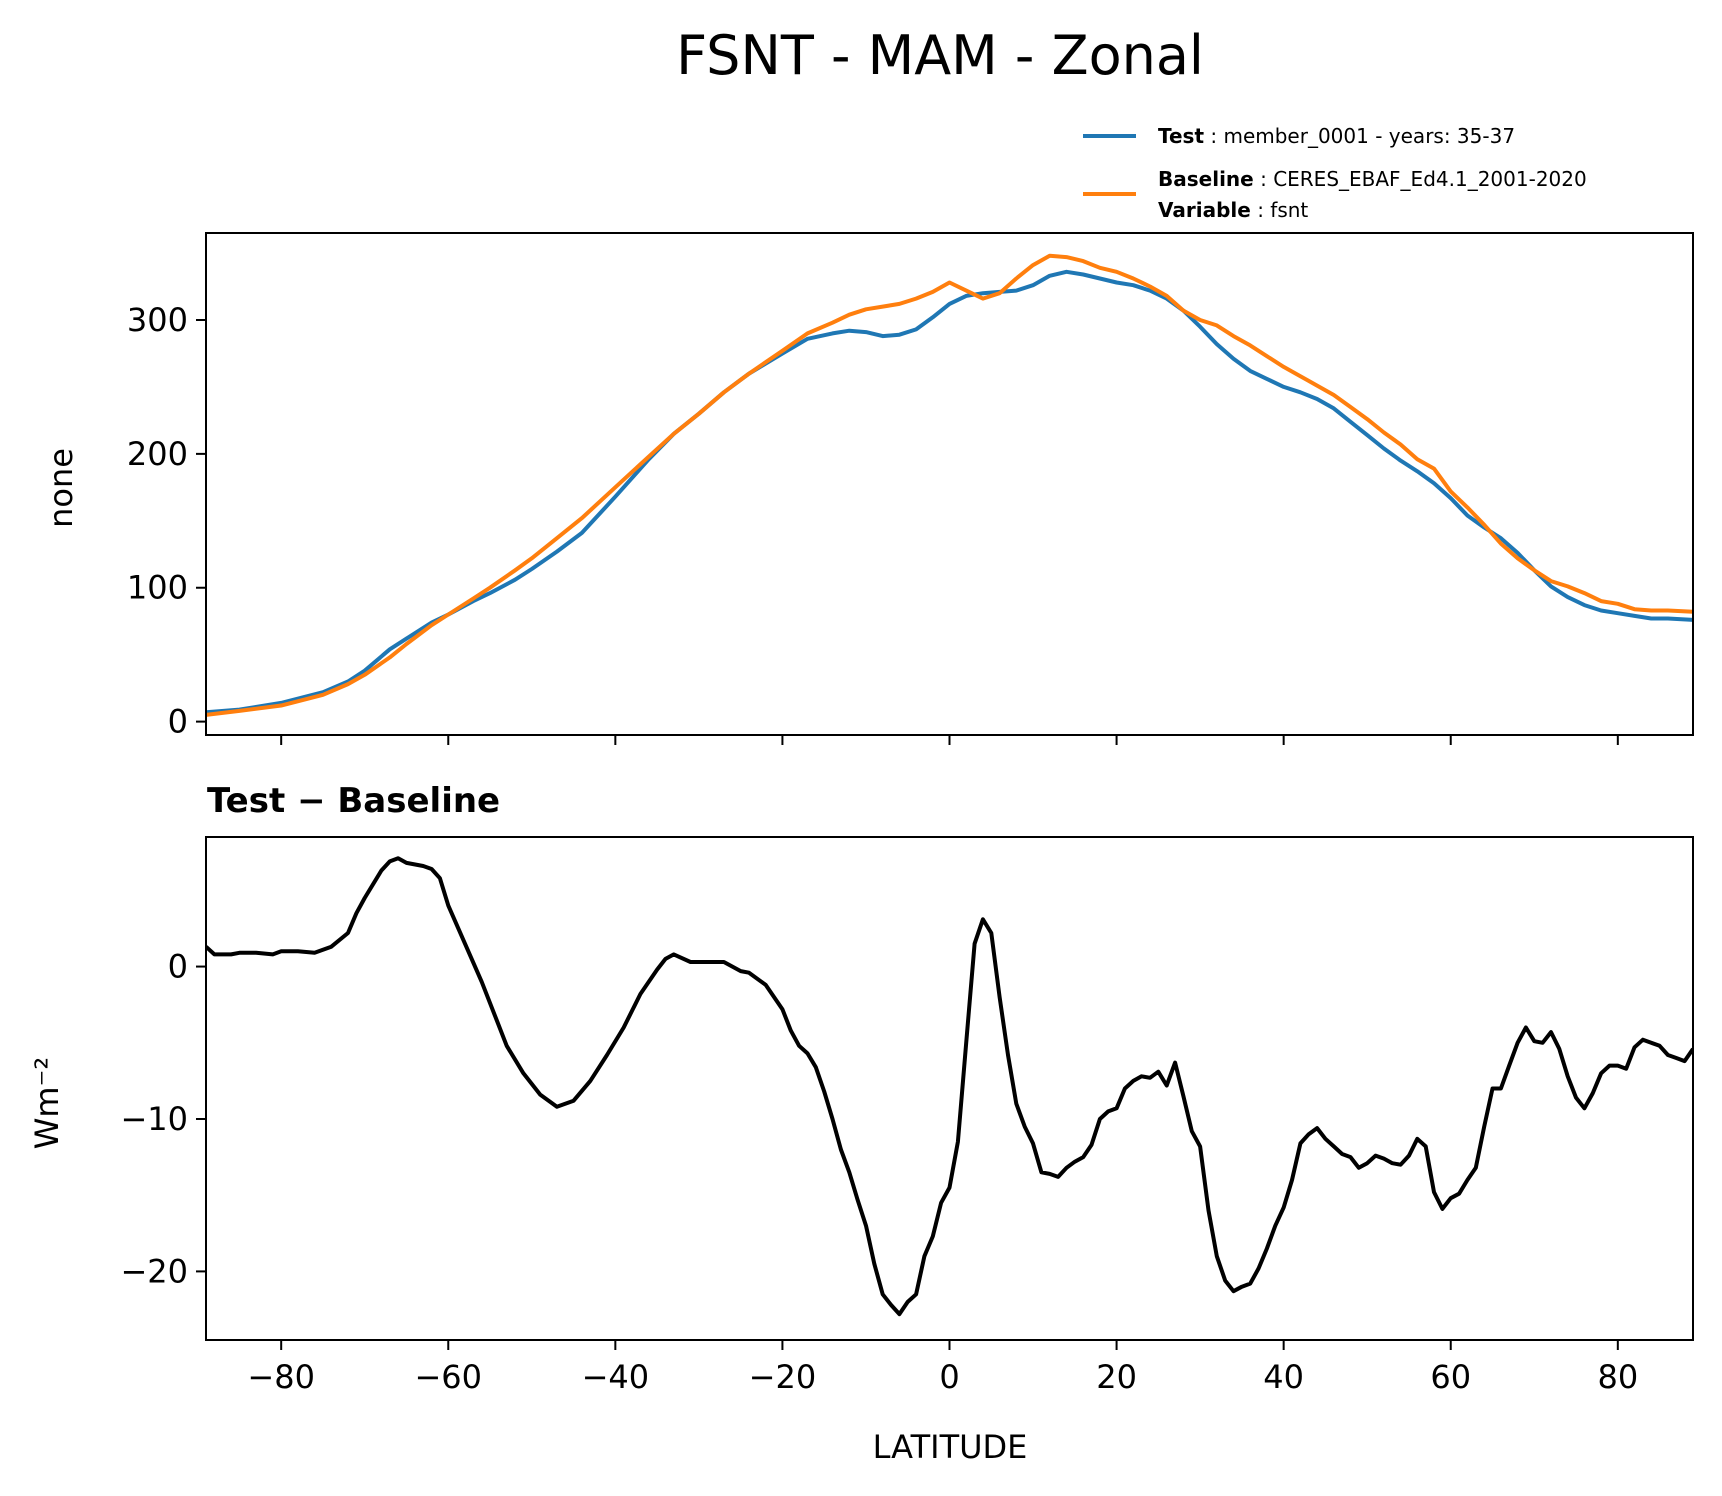  Describe the element at coordinates (1206, 179) in the screenshot. I see `legend-baseline-name: Baseline` at that location.